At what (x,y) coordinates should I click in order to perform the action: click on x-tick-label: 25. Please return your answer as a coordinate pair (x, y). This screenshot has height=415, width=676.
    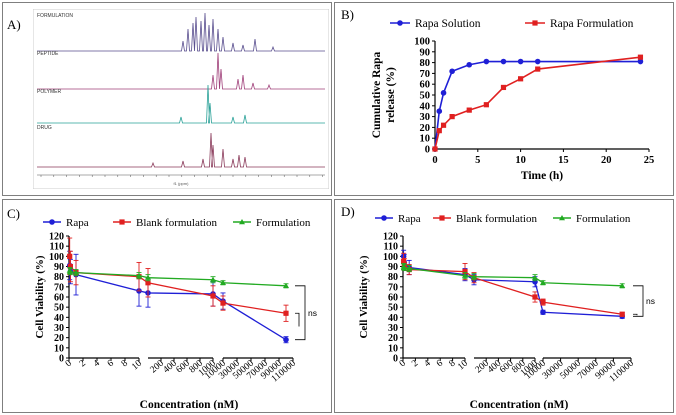
    Looking at the image, I should click on (649, 160).